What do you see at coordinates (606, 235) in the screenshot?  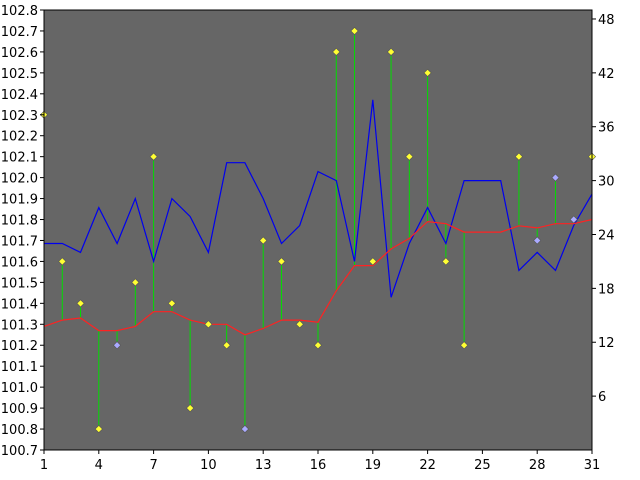 I see `y-right-tick-label: 24` at bounding box center [606, 235].